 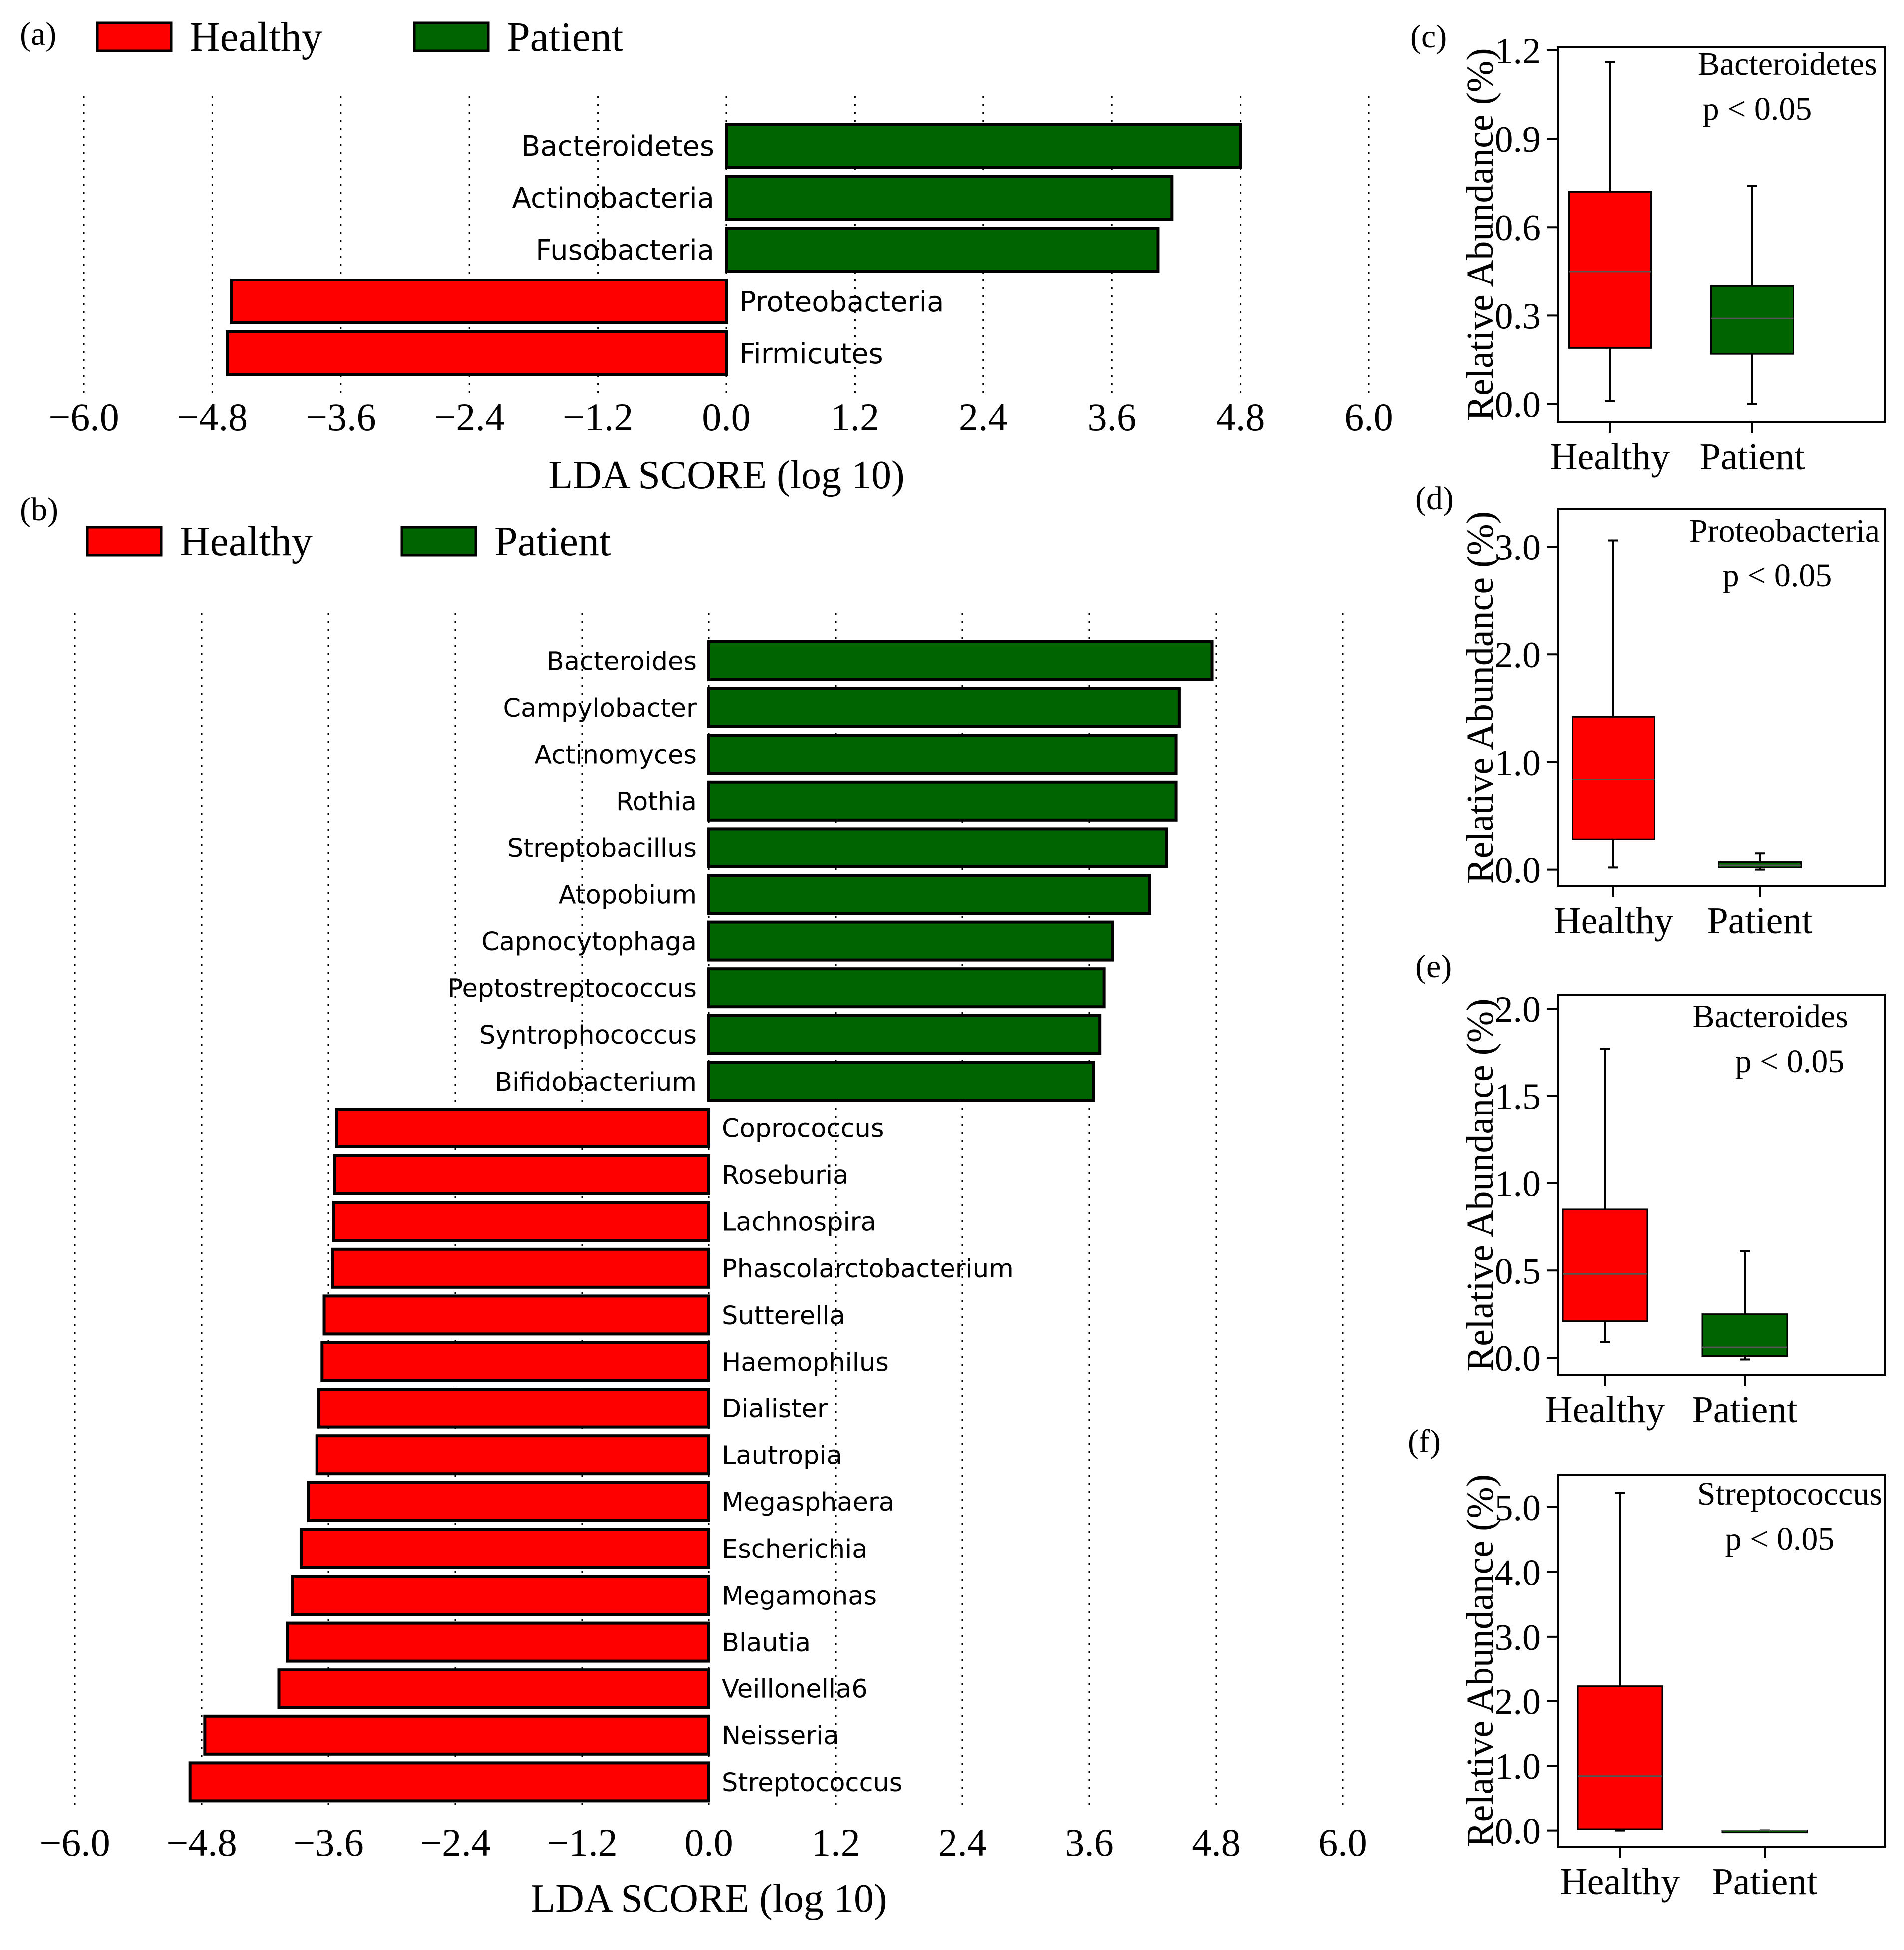 What do you see at coordinates (1518, 1508) in the screenshot?
I see `y-tick-label: 5.0` at bounding box center [1518, 1508].